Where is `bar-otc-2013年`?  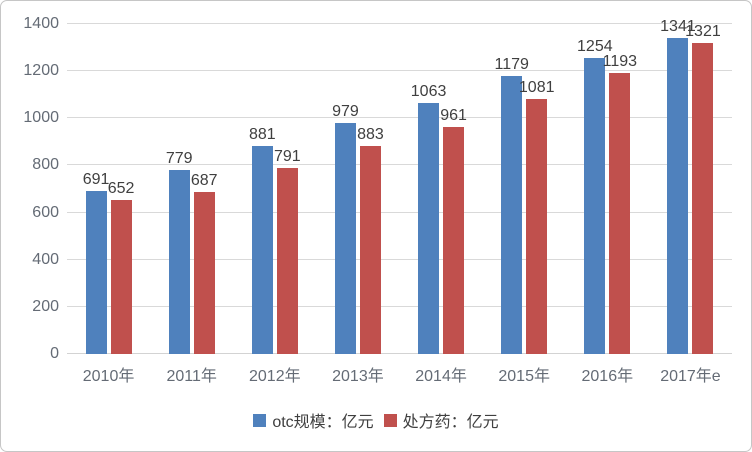 bar-otc-2013年 is located at coordinates (345, 238).